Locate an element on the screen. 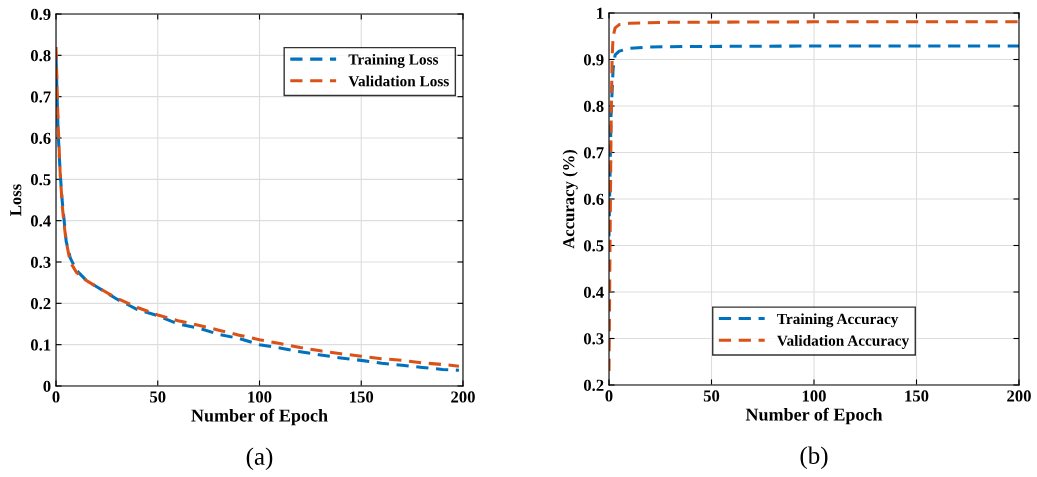  legend-label: Training Accuracy is located at coordinates (838, 320).